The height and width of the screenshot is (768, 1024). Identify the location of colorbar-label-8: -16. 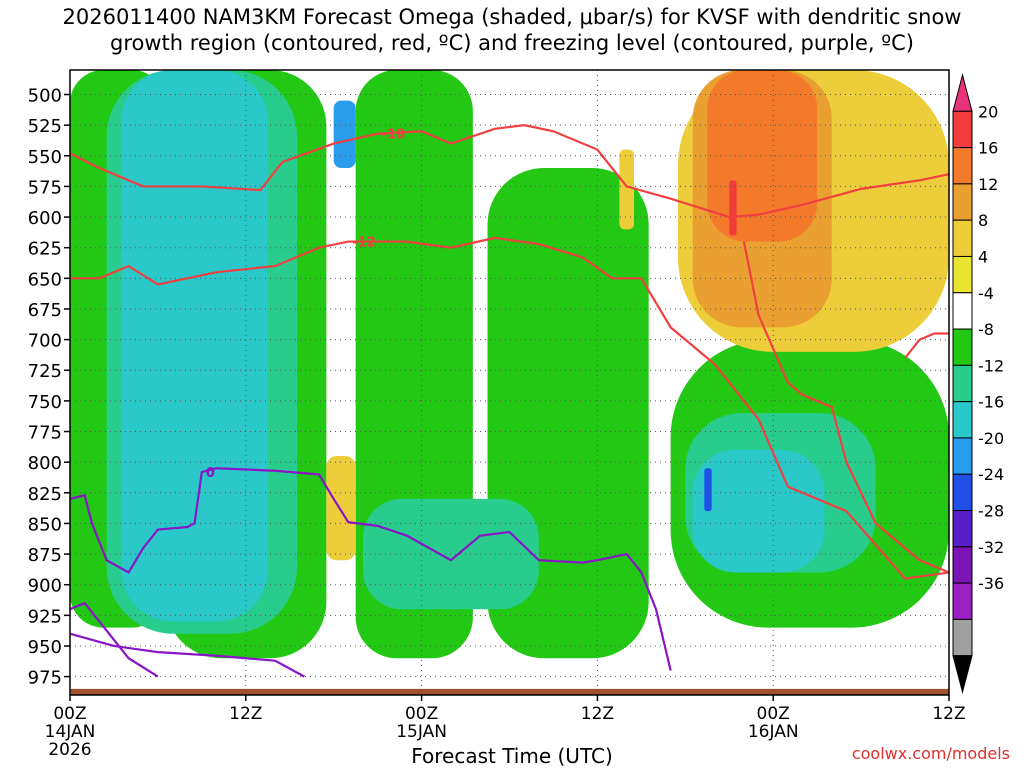
(991, 402).